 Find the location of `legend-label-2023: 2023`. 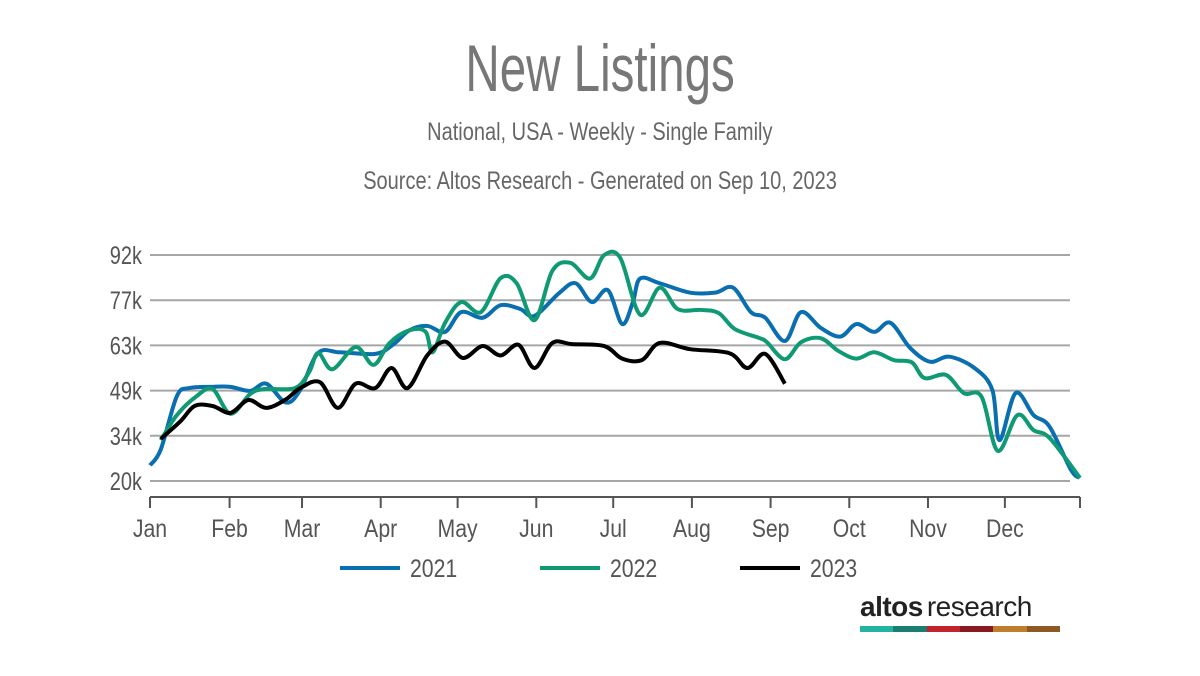

legend-label-2023: 2023 is located at coordinates (833, 568).